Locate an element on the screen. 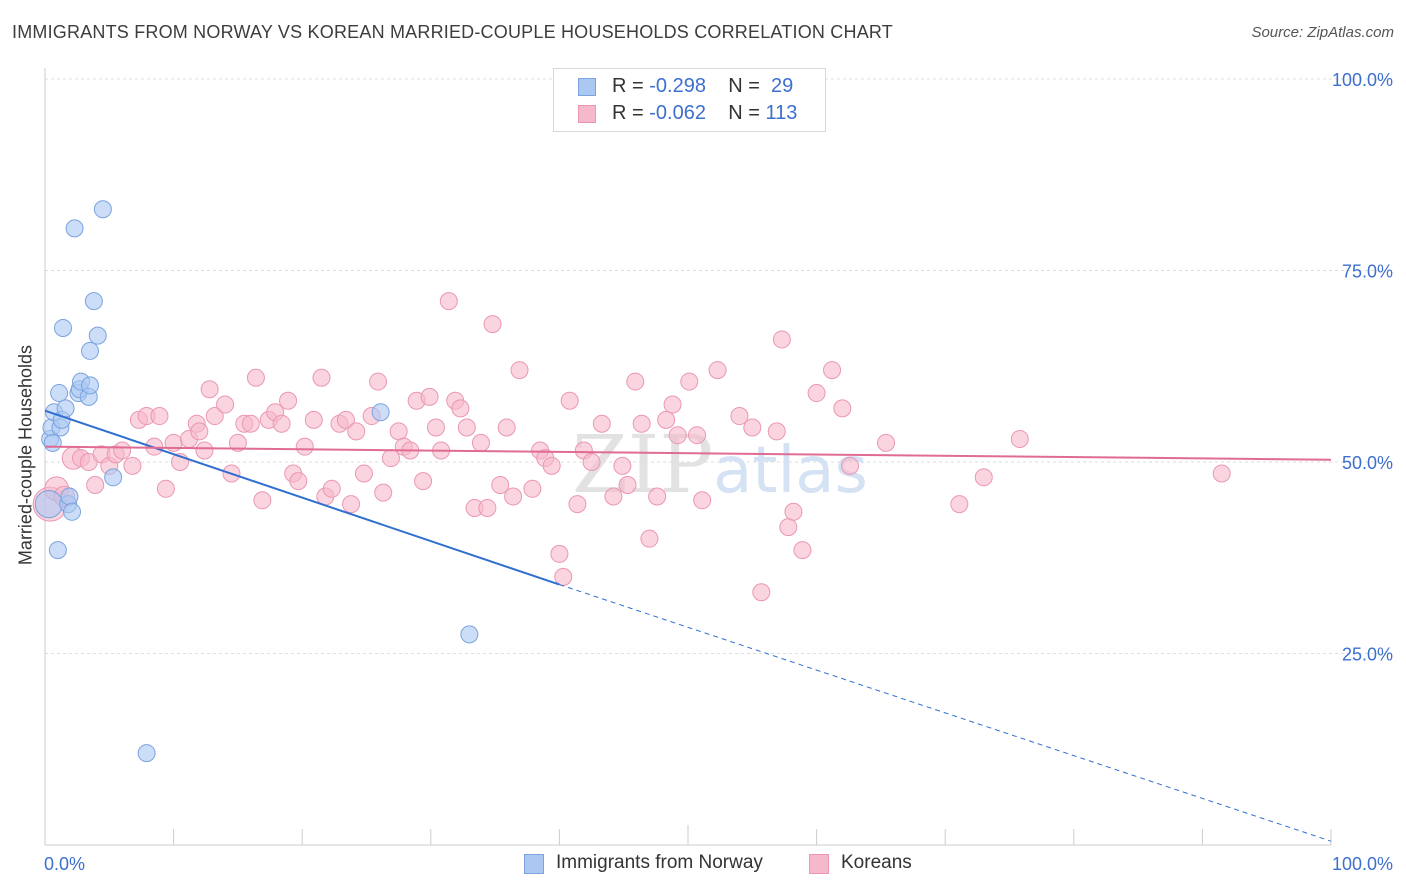  legend-swatch-norway is located at coordinates (587, 87).